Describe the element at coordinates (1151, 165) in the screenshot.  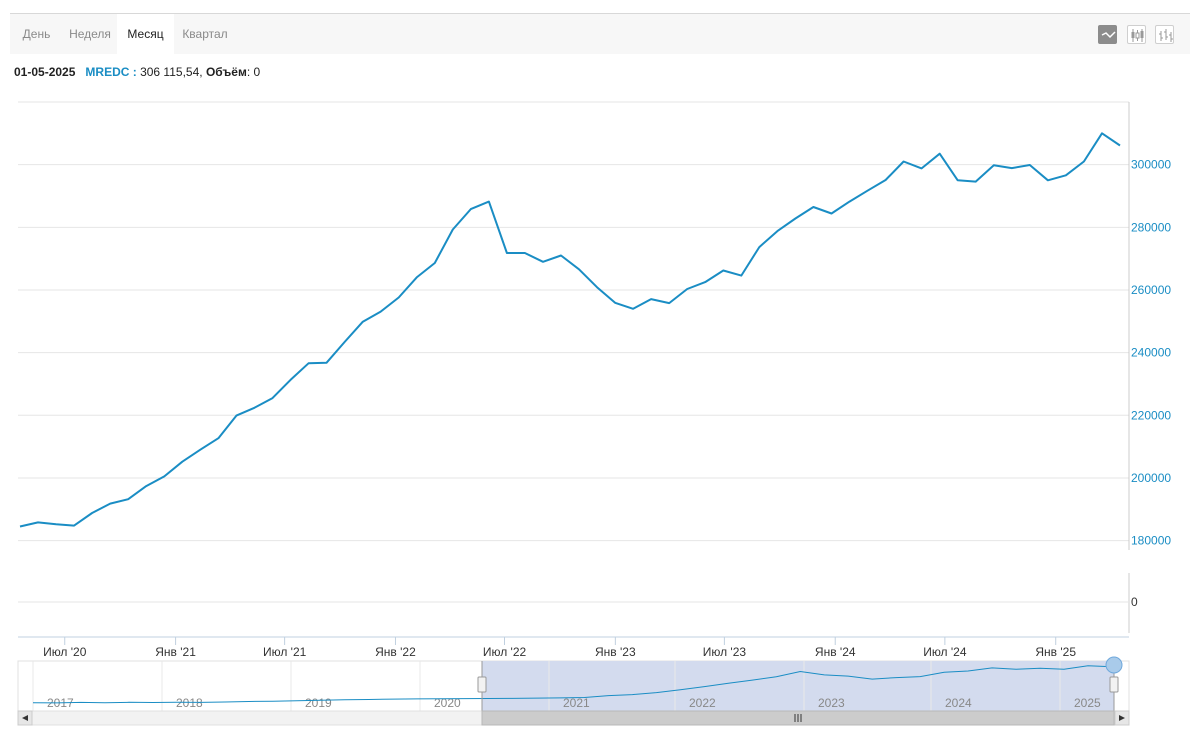
I see `y-tick-label: 300000` at that location.